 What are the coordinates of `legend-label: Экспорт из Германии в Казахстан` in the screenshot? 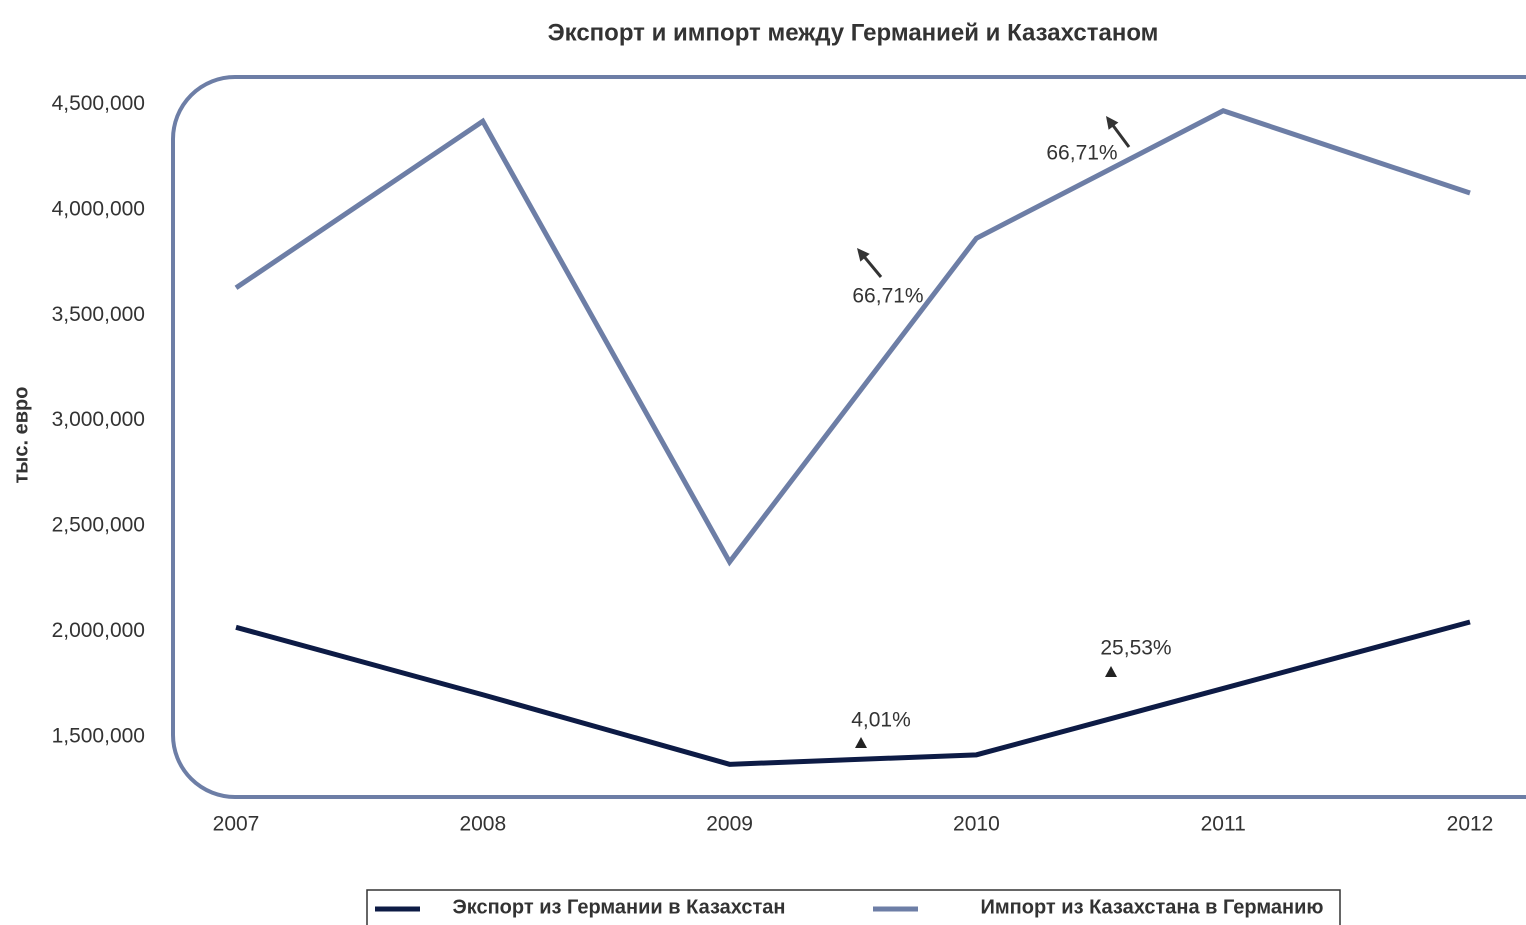 It's located at (619, 907).